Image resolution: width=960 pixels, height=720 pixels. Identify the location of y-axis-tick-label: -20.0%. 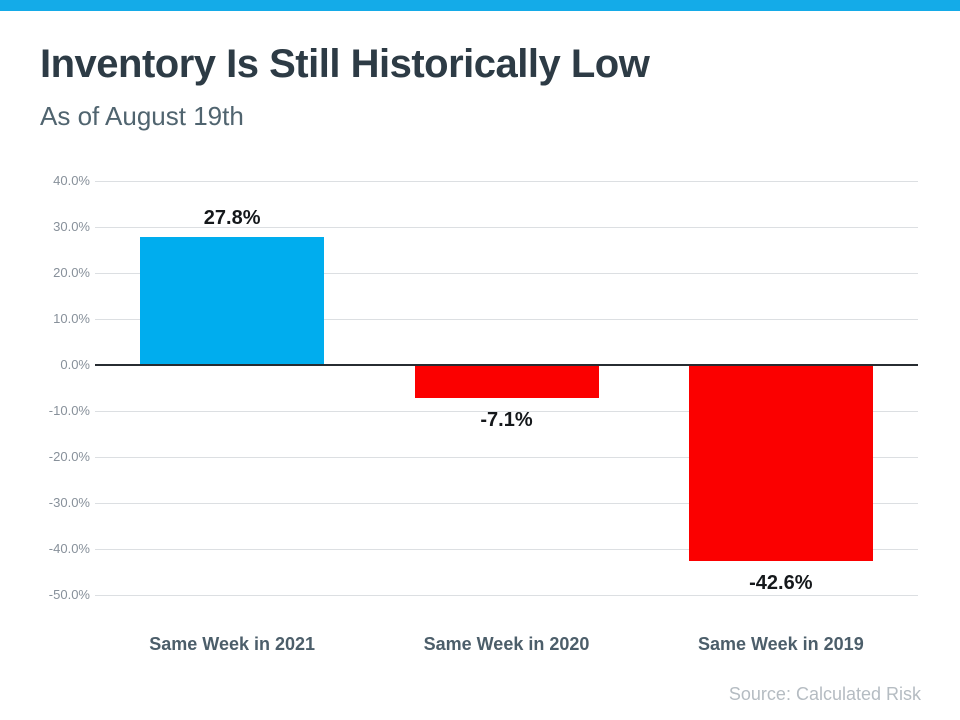
(69, 456).